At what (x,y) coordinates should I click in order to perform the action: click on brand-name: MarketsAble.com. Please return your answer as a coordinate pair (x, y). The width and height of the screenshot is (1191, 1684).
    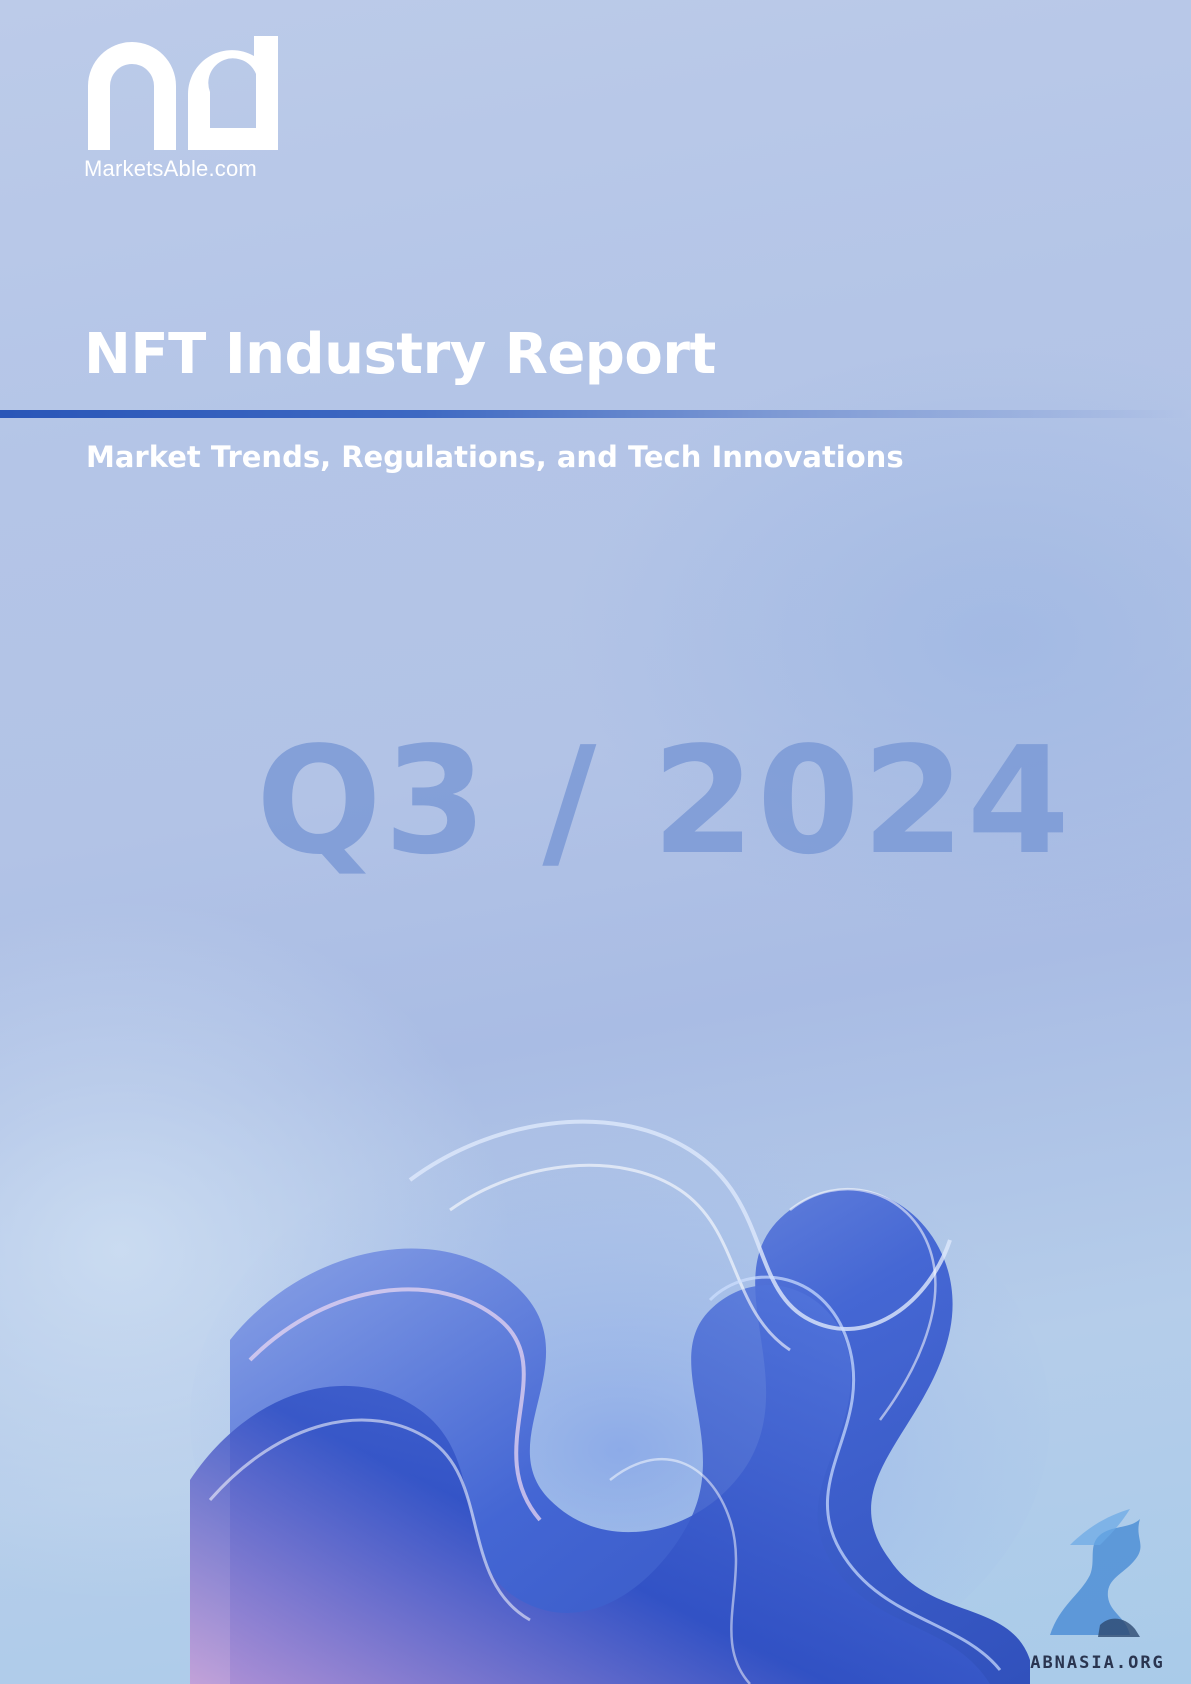
    Looking at the image, I should click on (170, 168).